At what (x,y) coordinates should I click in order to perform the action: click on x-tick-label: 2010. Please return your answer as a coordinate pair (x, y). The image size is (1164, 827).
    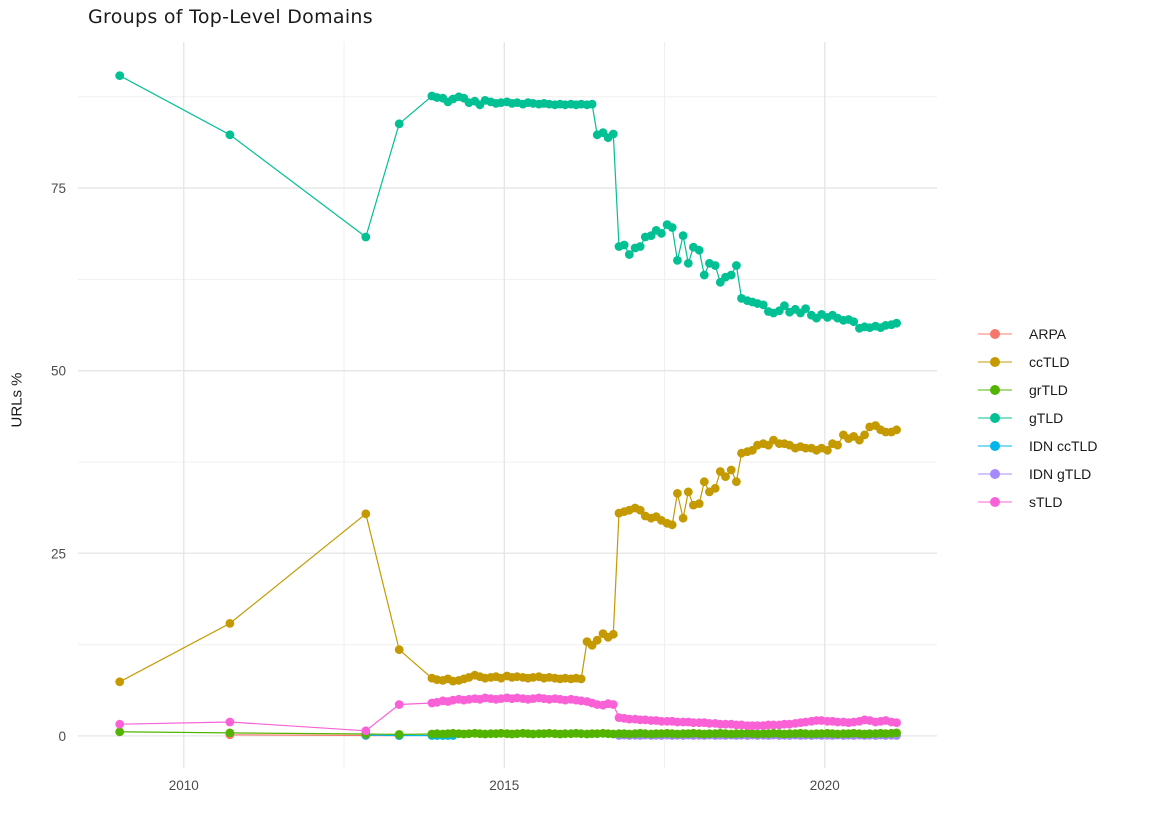
    Looking at the image, I should click on (184, 785).